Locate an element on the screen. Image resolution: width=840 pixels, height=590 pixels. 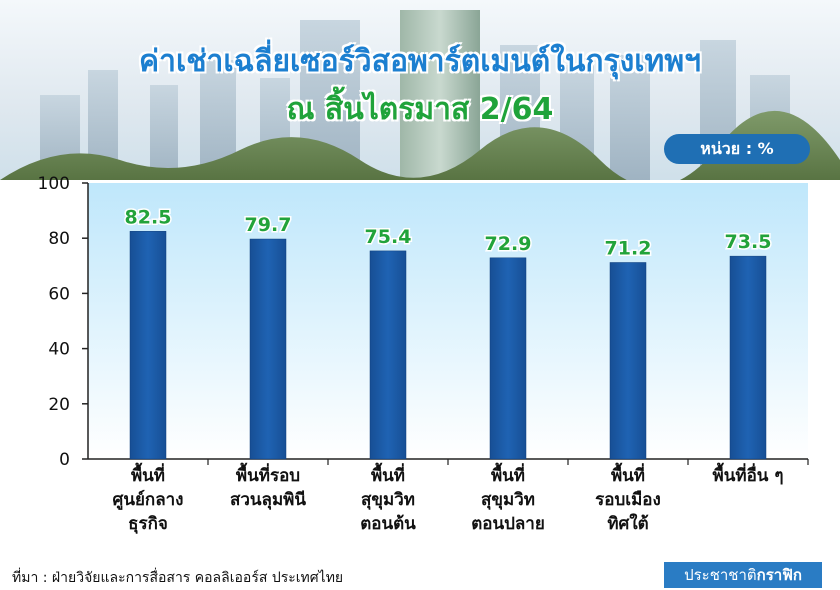
unit-badge: หน่วย : % is located at coordinates (737, 149).